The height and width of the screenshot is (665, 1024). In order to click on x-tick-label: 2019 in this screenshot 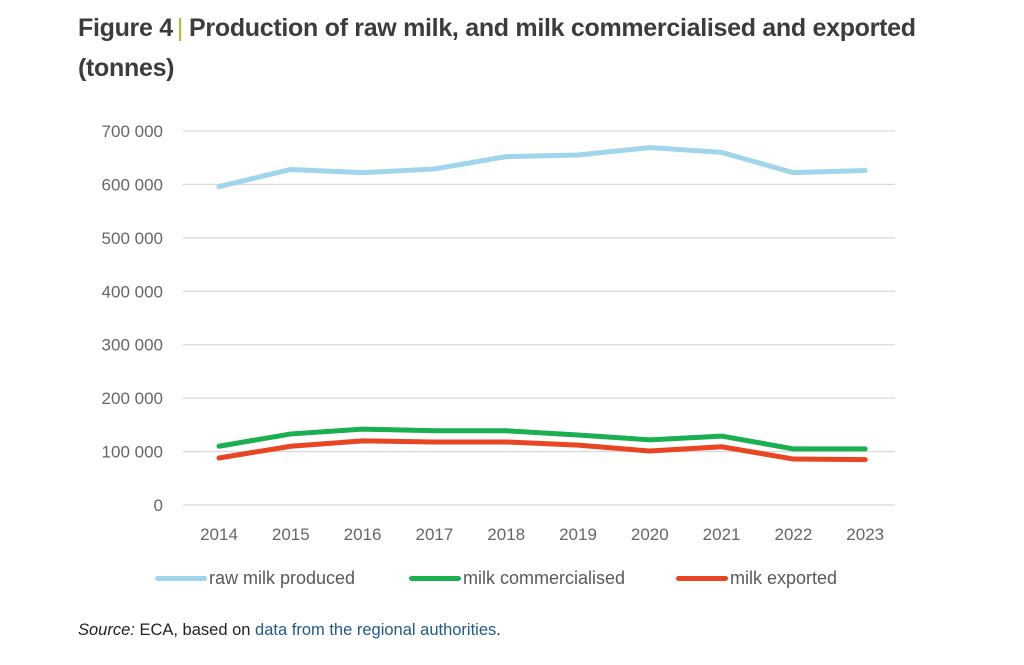, I will do `click(578, 534)`.